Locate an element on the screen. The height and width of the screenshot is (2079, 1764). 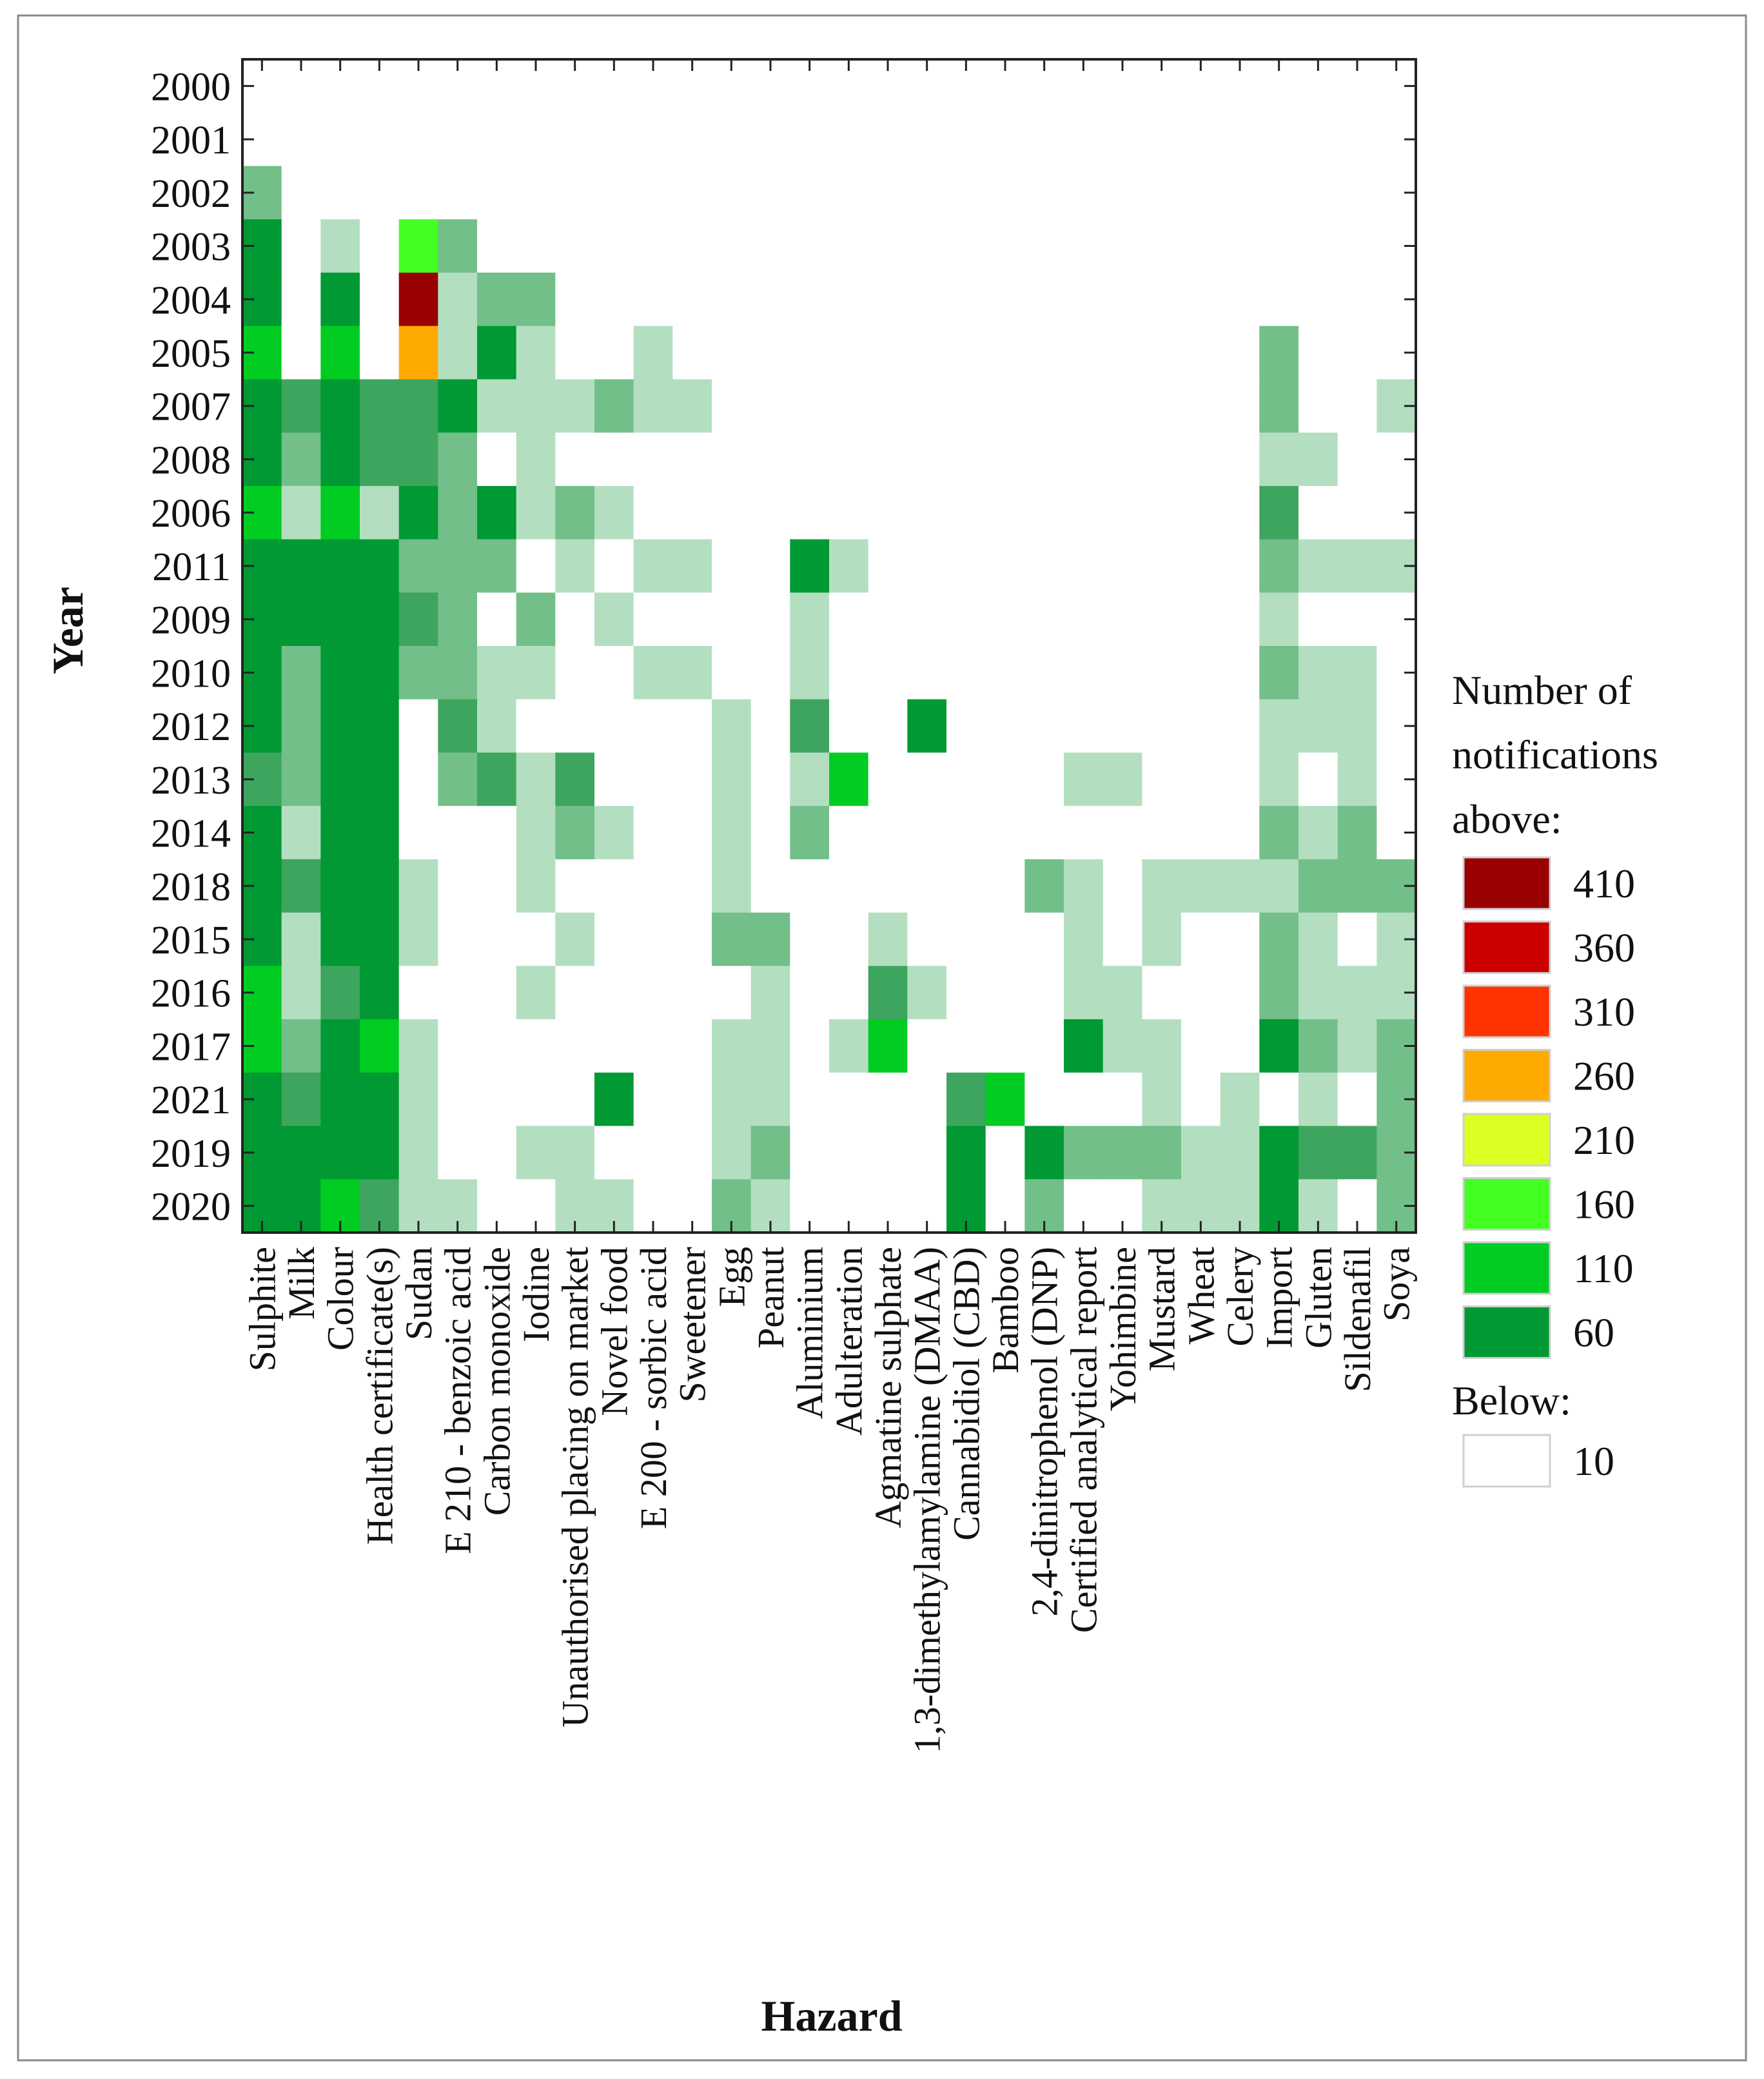
y-axis-label: Year is located at coordinates (67, 630).